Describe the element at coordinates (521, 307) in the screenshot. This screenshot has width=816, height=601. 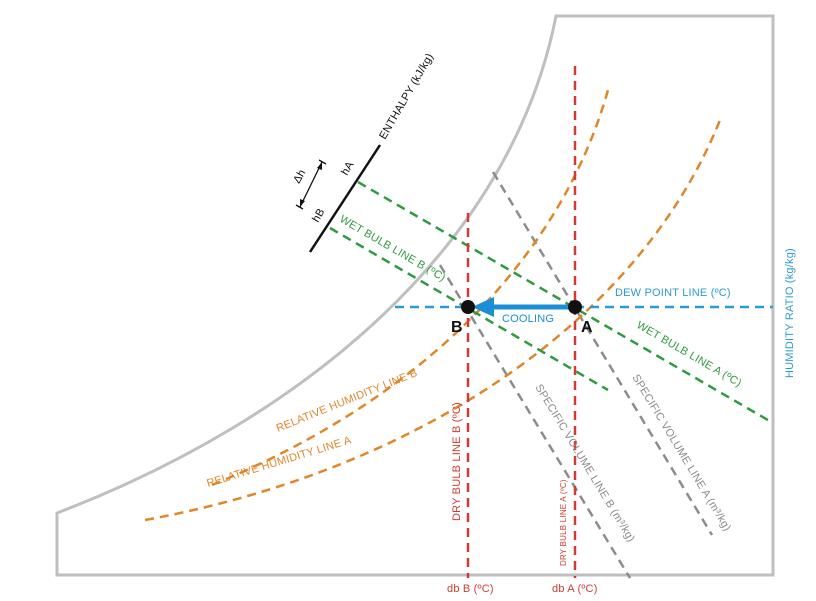
I see `cooling-arrow` at that location.